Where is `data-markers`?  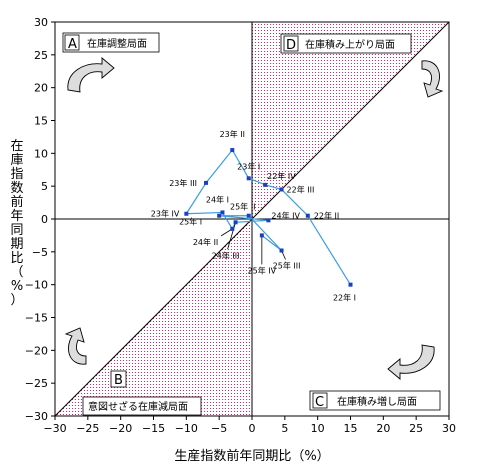 data-markers is located at coordinates (268, 217).